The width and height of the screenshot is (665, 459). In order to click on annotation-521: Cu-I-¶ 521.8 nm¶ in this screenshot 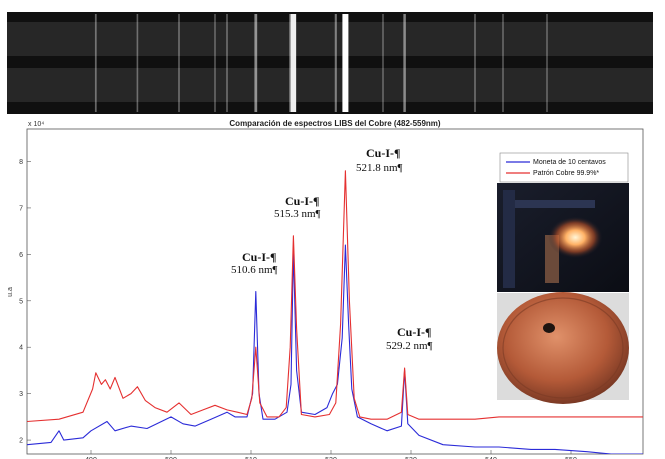, I will do `click(379, 160)`.